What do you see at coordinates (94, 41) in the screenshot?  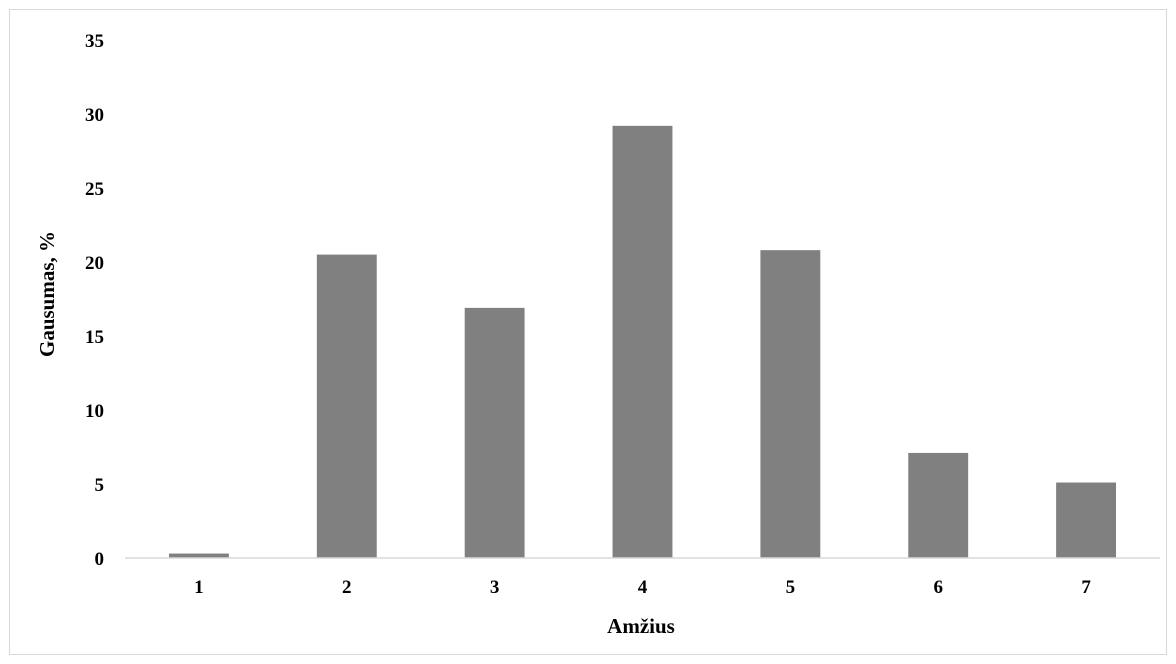 I see `y-tick-label: 35` at bounding box center [94, 41].